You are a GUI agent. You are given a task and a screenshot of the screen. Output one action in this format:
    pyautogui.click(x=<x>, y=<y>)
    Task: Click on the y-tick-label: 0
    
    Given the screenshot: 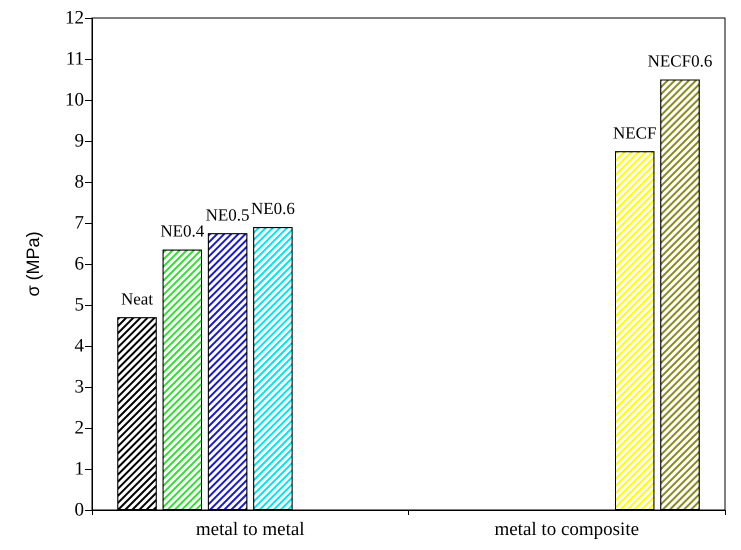 What is the action you would take?
    pyautogui.click(x=79, y=510)
    